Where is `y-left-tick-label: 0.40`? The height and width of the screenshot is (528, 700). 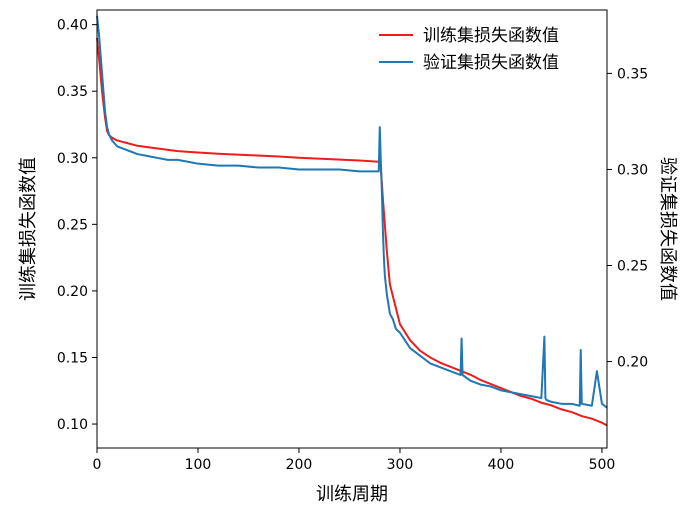 y-left-tick-label: 0.40 is located at coordinates (72, 26).